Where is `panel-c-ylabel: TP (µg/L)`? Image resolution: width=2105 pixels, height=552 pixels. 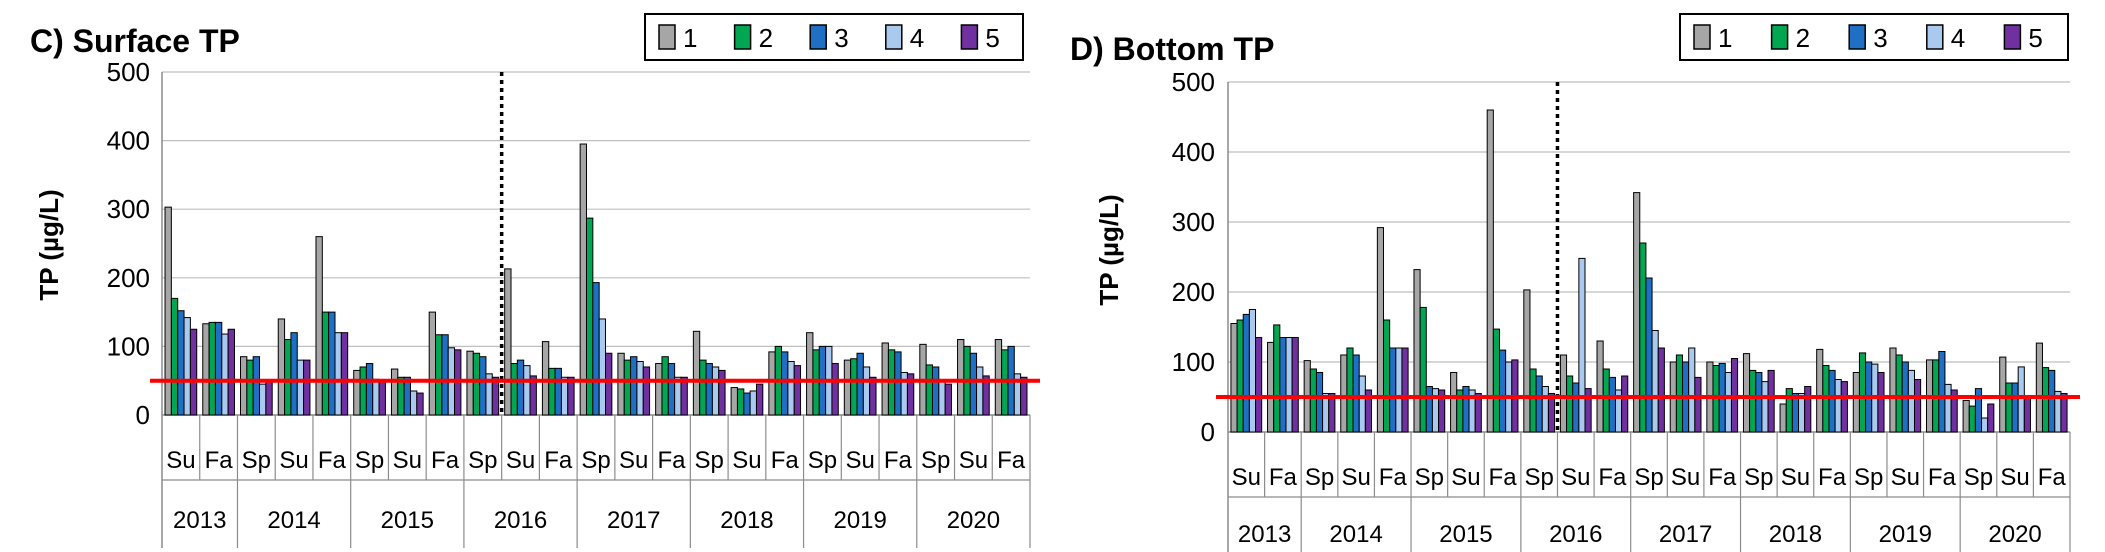 panel-c-ylabel: TP (µg/L) is located at coordinates (49, 244).